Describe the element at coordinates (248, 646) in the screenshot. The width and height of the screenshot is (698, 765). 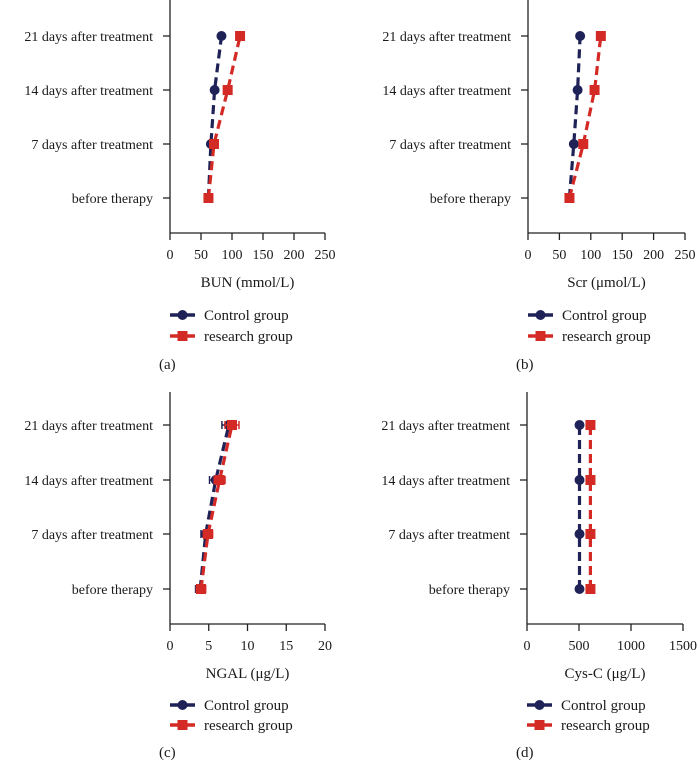
I see `x-tick-label: 10` at that location.